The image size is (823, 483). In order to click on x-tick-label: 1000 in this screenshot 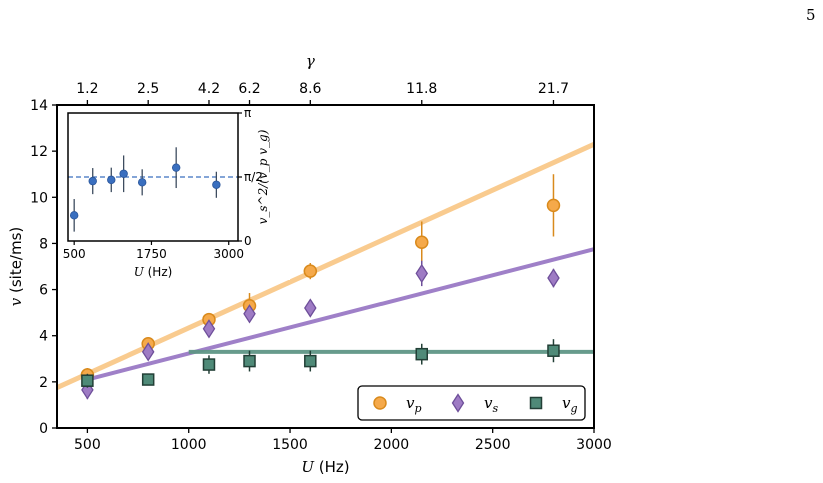, I will do `click(189, 445)`.